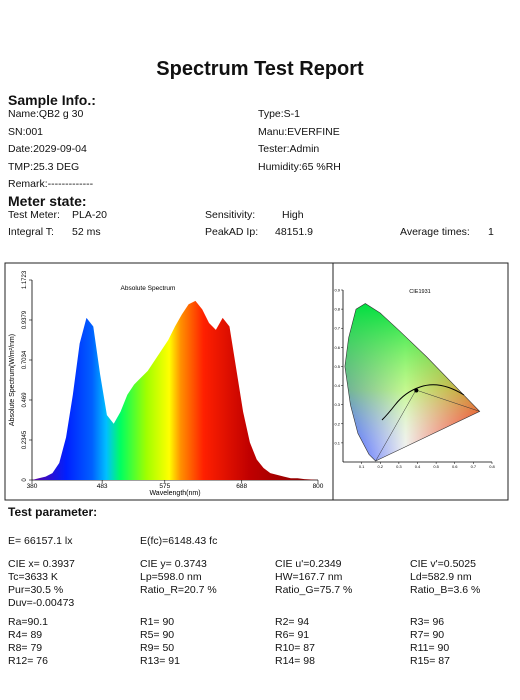  What do you see at coordinates (436, 466) in the screenshot?
I see `x-tick-label: 0.5` at bounding box center [436, 466].